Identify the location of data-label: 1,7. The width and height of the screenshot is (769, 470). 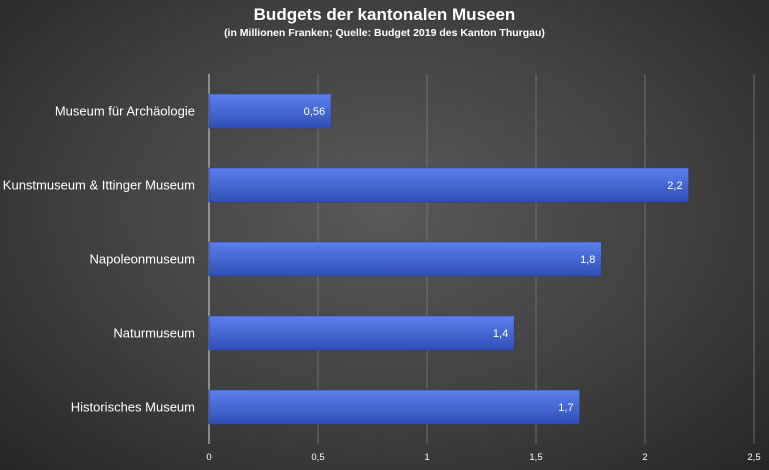
(565, 408).